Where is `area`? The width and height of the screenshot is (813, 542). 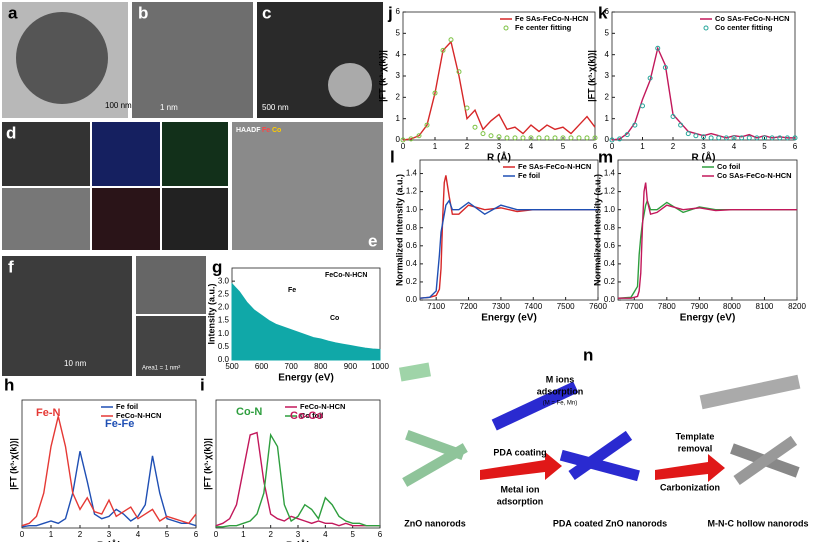 area is located at coordinates (306, 321).